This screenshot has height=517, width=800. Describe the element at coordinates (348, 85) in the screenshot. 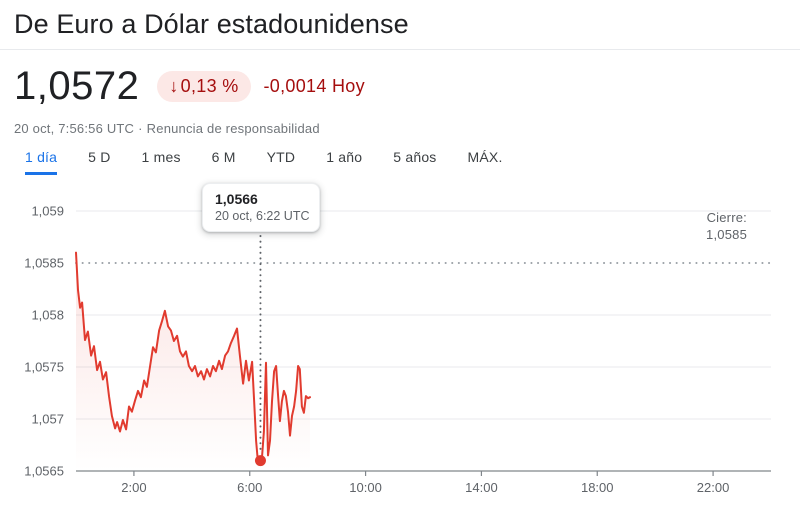

I see `change-period: Hoy` at that location.